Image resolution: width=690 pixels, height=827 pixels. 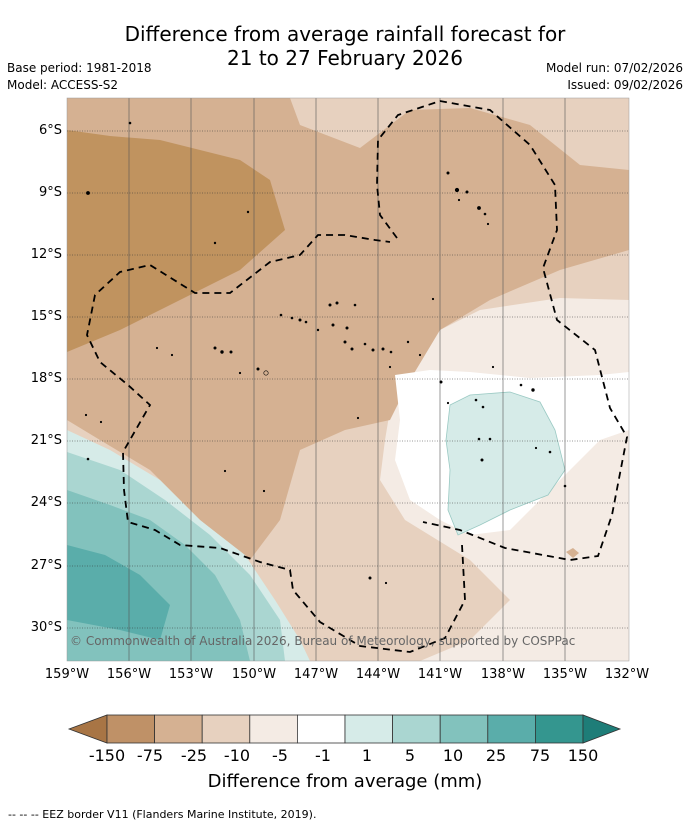 I want to click on model-name: Model: ACCESS-S2, so click(x=63, y=85).